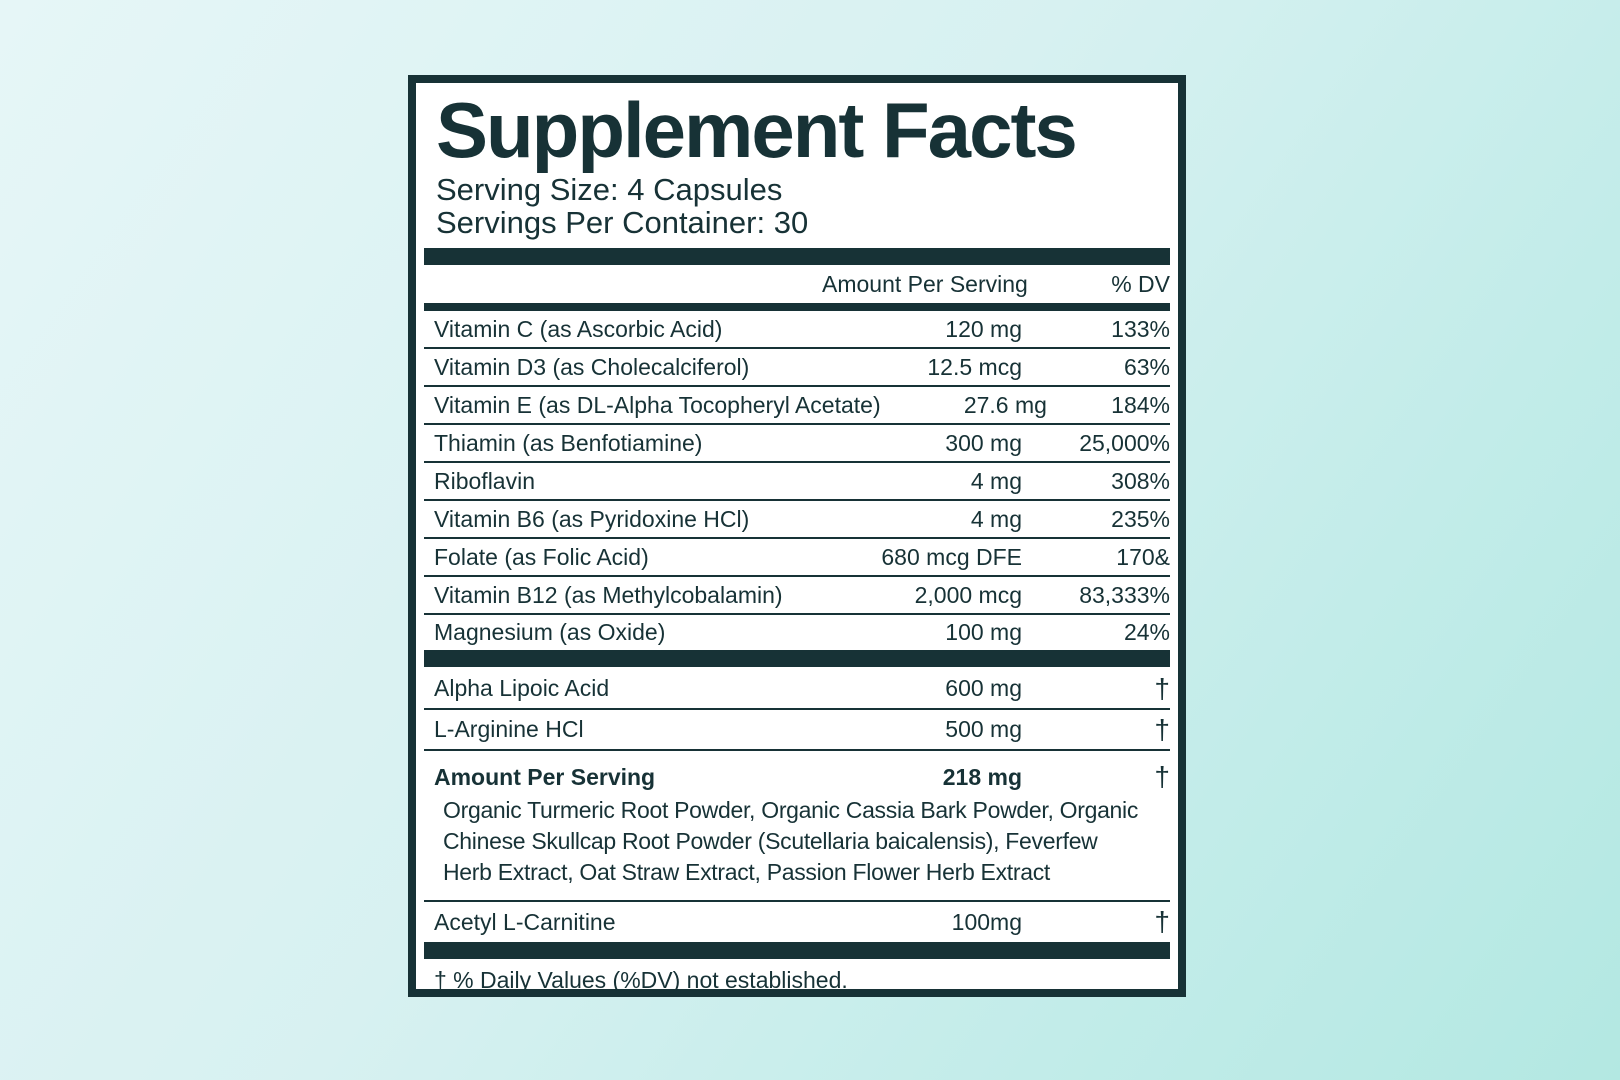  Describe the element at coordinates (797, 689) in the screenshot. I see `other-ingredient-row: Alpha Lipoic Acid 600 mg †` at that location.